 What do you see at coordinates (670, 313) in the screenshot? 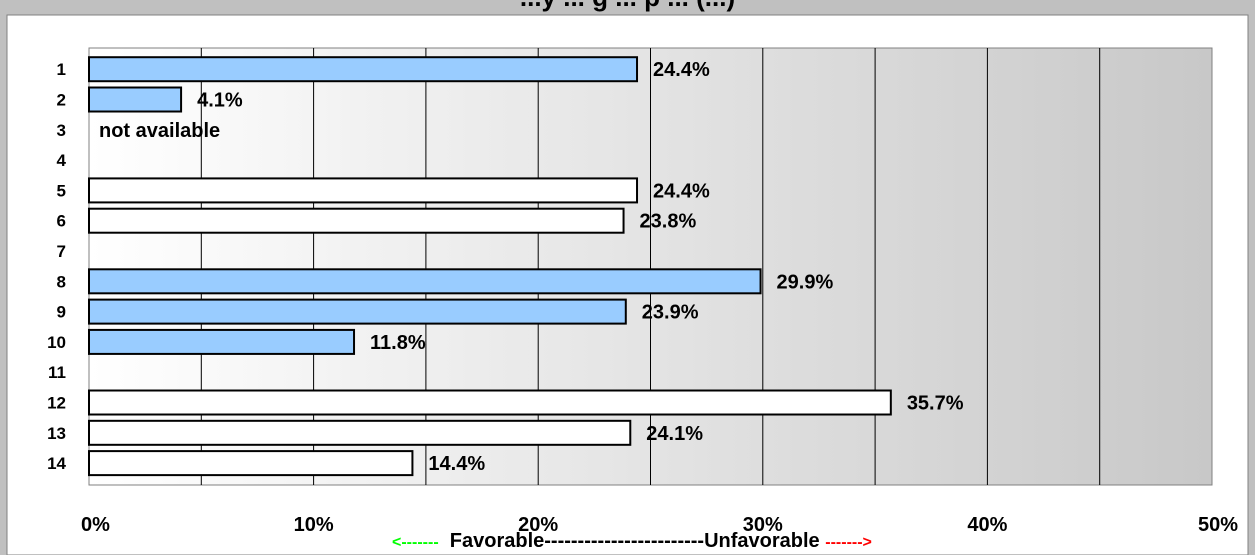
I see `value-label: 23.9%` at bounding box center [670, 313].